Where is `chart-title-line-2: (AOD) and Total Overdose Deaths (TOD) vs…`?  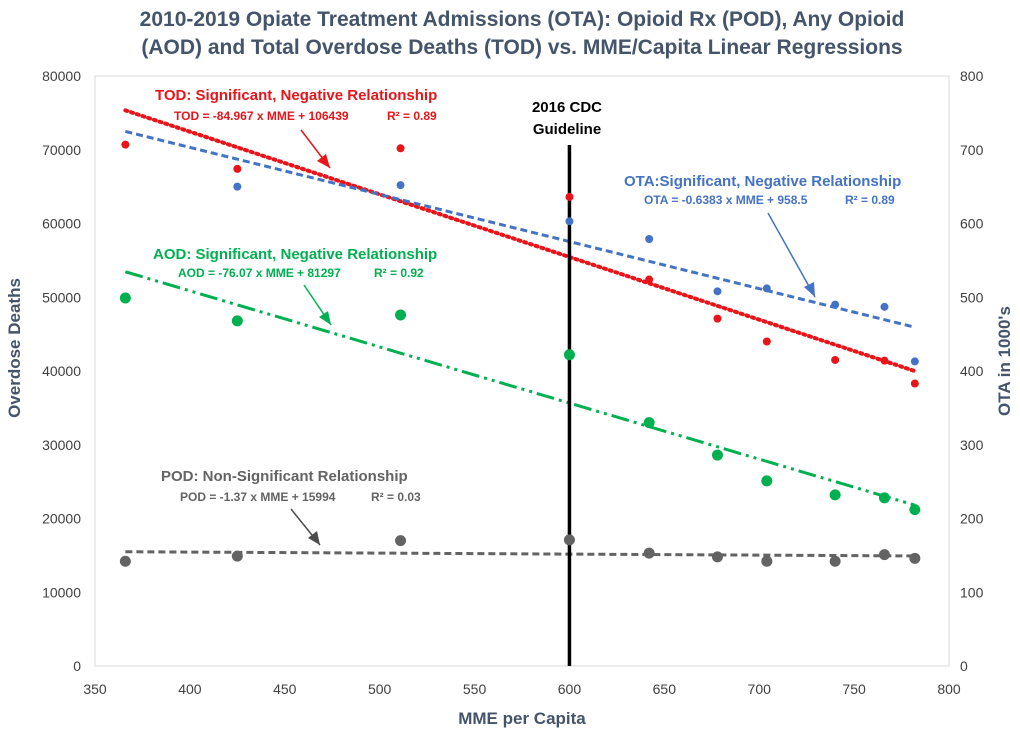
chart-title-line-2: (AOD) and Total Overdose Deaths (TOD) vs… is located at coordinates (521, 47).